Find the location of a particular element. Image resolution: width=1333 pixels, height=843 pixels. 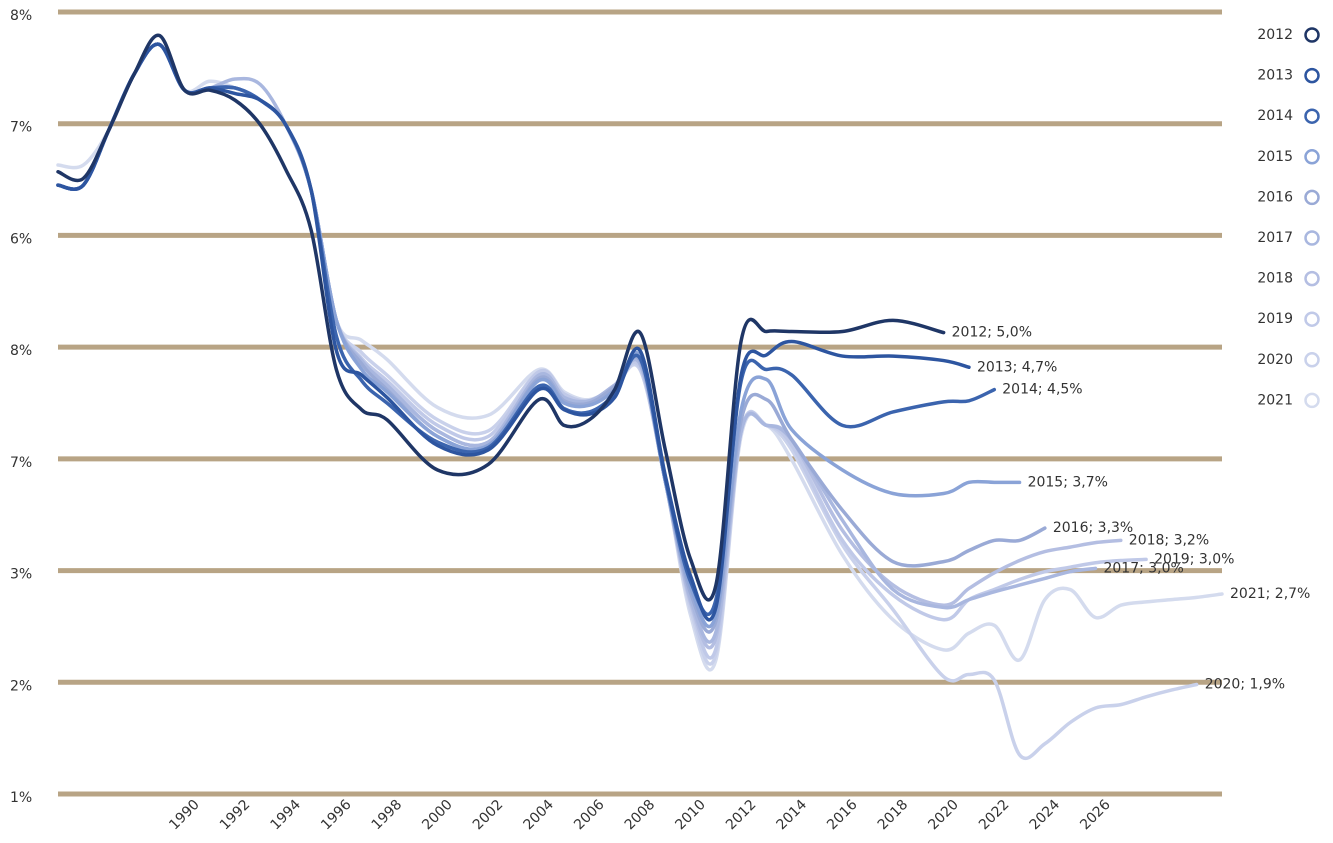

legend-label: 2021 is located at coordinates (1275, 400).